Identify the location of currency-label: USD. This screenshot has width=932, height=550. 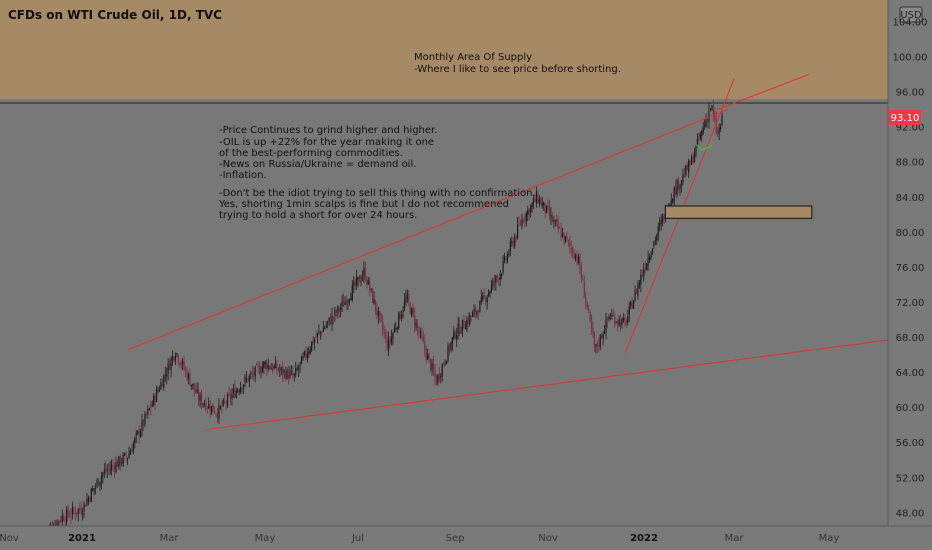
(911, 15).